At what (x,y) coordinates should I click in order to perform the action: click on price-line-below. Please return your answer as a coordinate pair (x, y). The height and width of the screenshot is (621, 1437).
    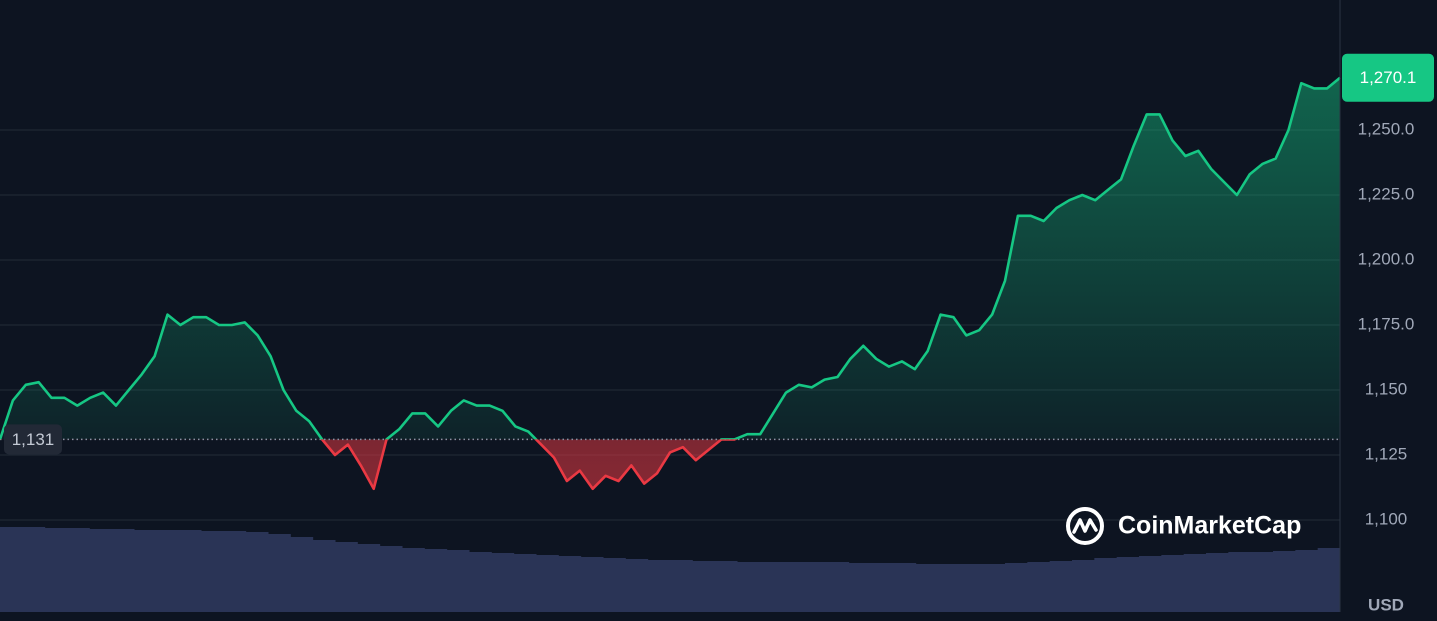
    Looking at the image, I should click on (369, 465).